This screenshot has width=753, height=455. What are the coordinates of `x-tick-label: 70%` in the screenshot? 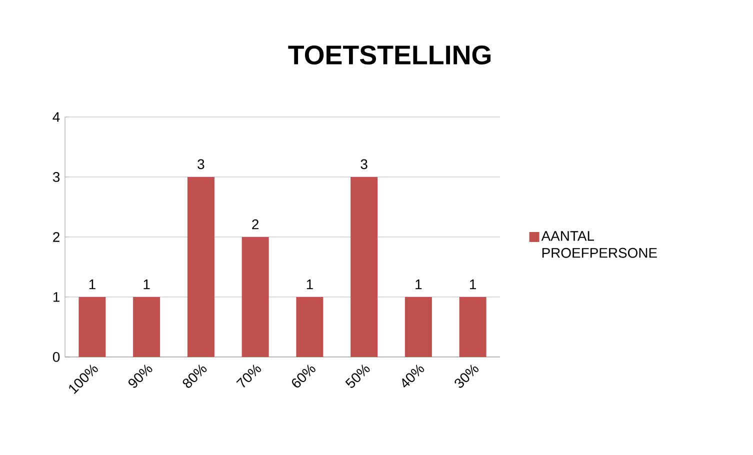 It's located at (248, 376).